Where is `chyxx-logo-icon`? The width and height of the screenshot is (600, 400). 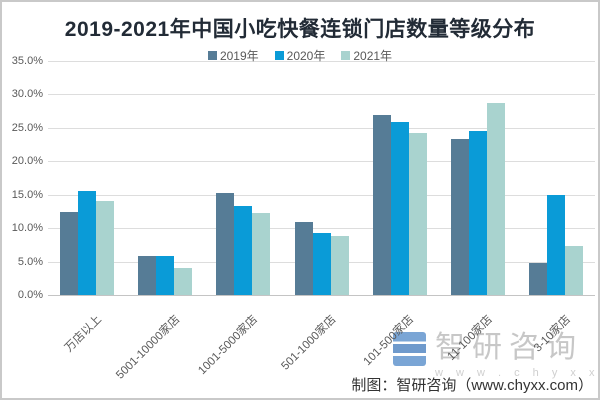
chyxx-logo-icon is located at coordinates (409, 349).